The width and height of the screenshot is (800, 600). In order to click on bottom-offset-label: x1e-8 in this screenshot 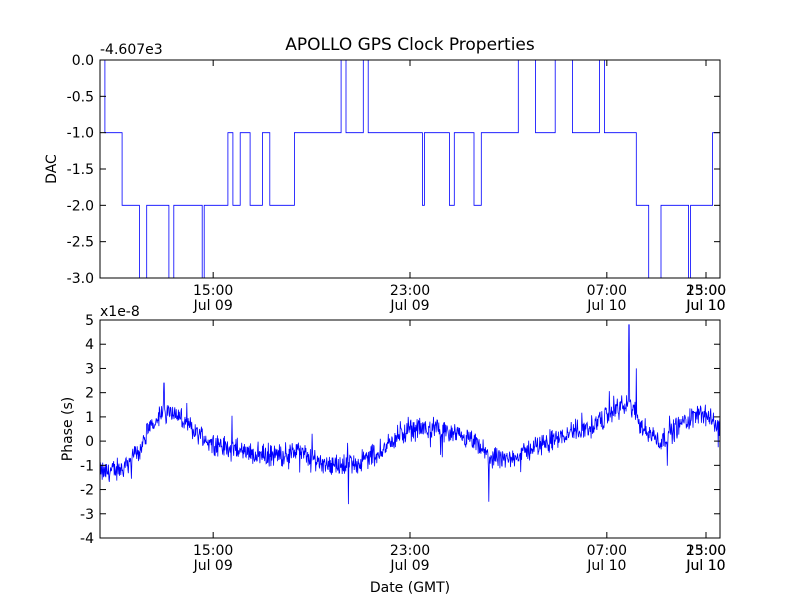, I will do `click(120, 312)`.